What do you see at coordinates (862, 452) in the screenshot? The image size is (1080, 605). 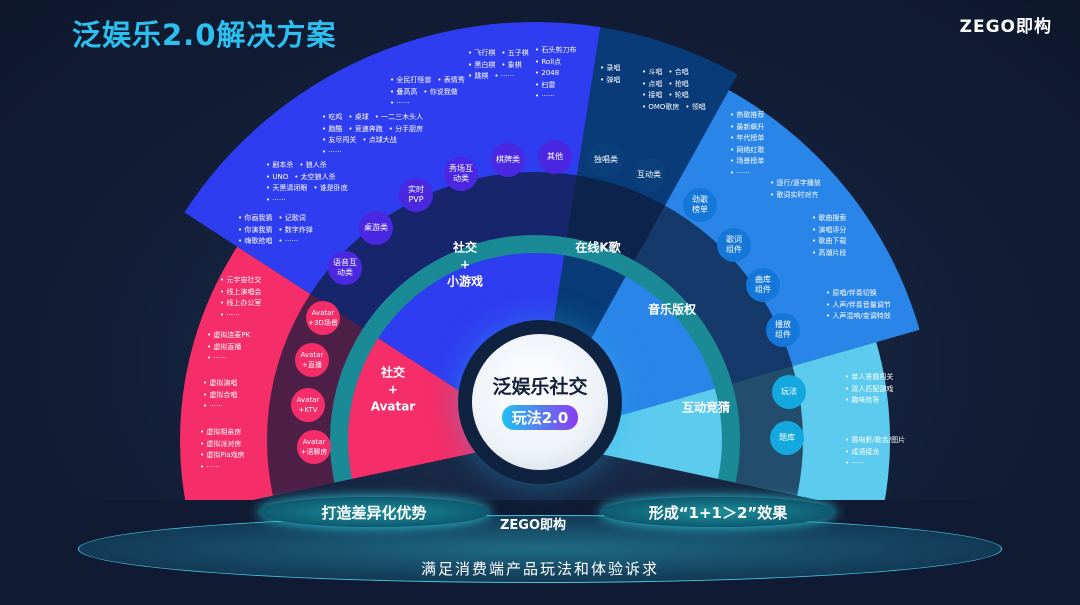 I see `list-item: 成语接龙` at bounding box center [862, 452].